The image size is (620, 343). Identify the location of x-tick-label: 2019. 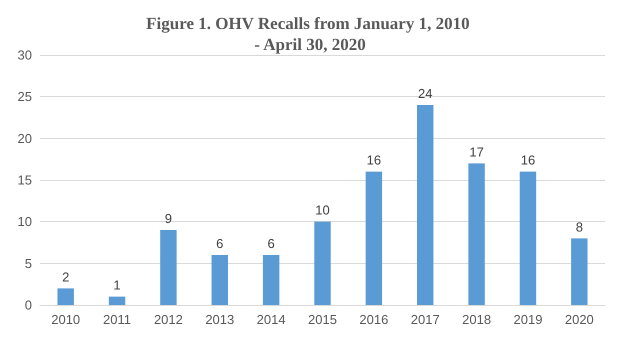
(527, 319).